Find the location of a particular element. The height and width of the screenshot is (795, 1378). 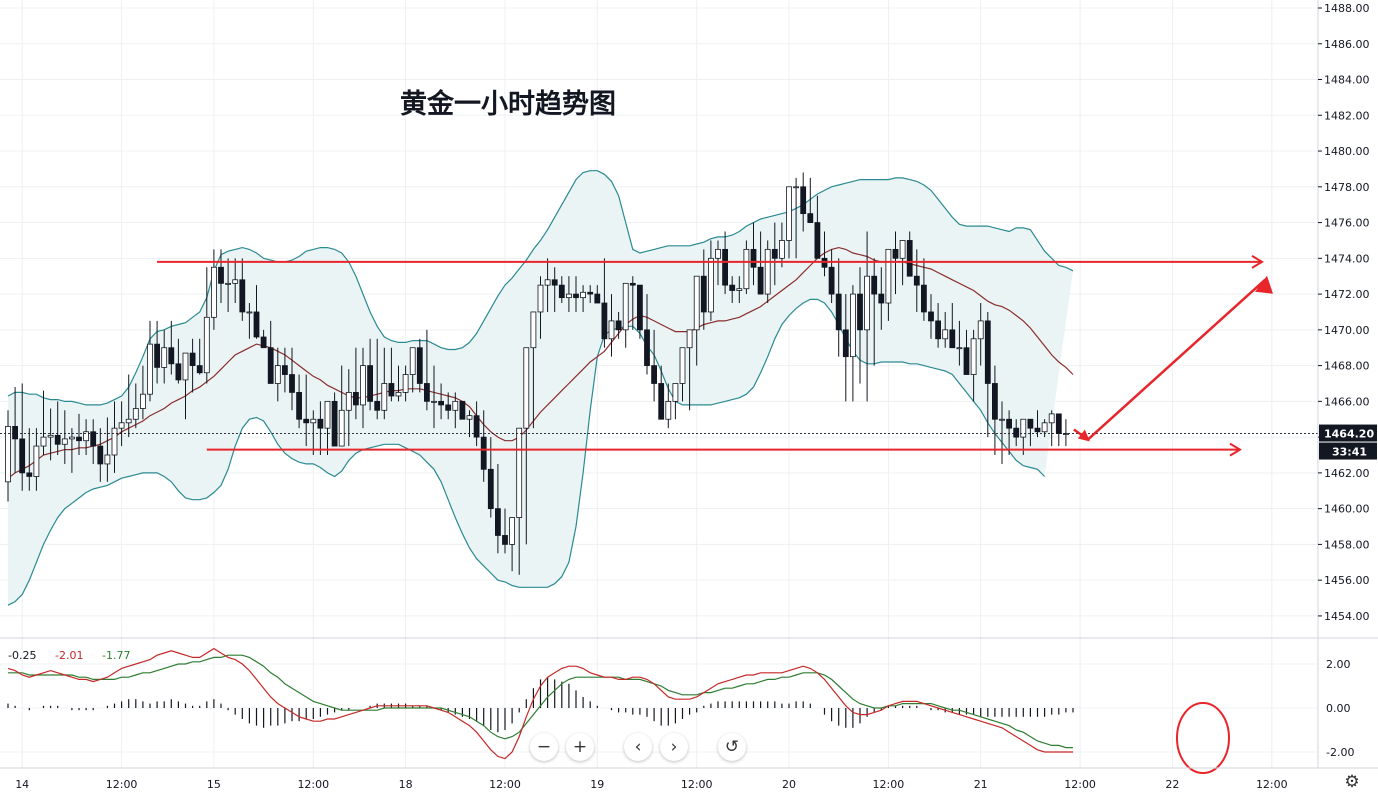

chart-settings-button: ⚙ is located at coordinates (1352, 782).